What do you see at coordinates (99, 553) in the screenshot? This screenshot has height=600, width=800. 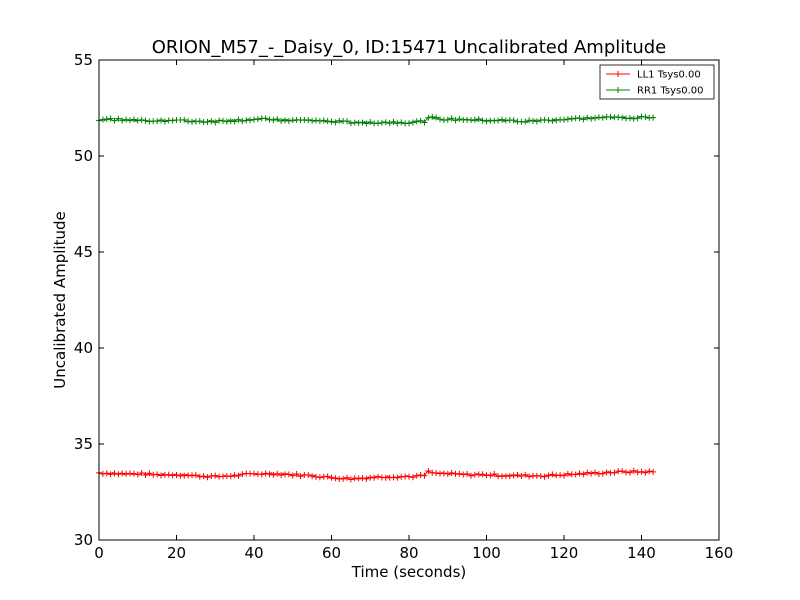 I see `x-tick-label: 0` at bounding box center [99, 553].